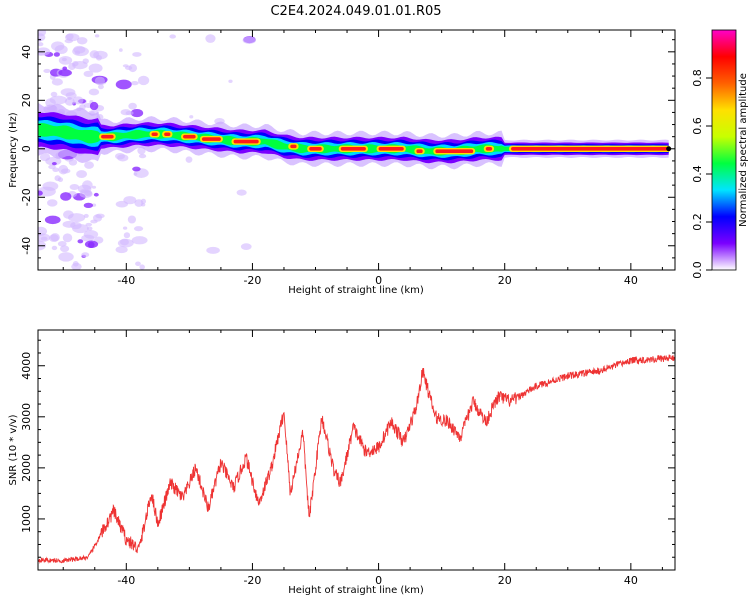  Describe the element at coordinates (356, 590) in the screenshot. I see `snr-x-axis-label: Height of straight line (km)` at that location.